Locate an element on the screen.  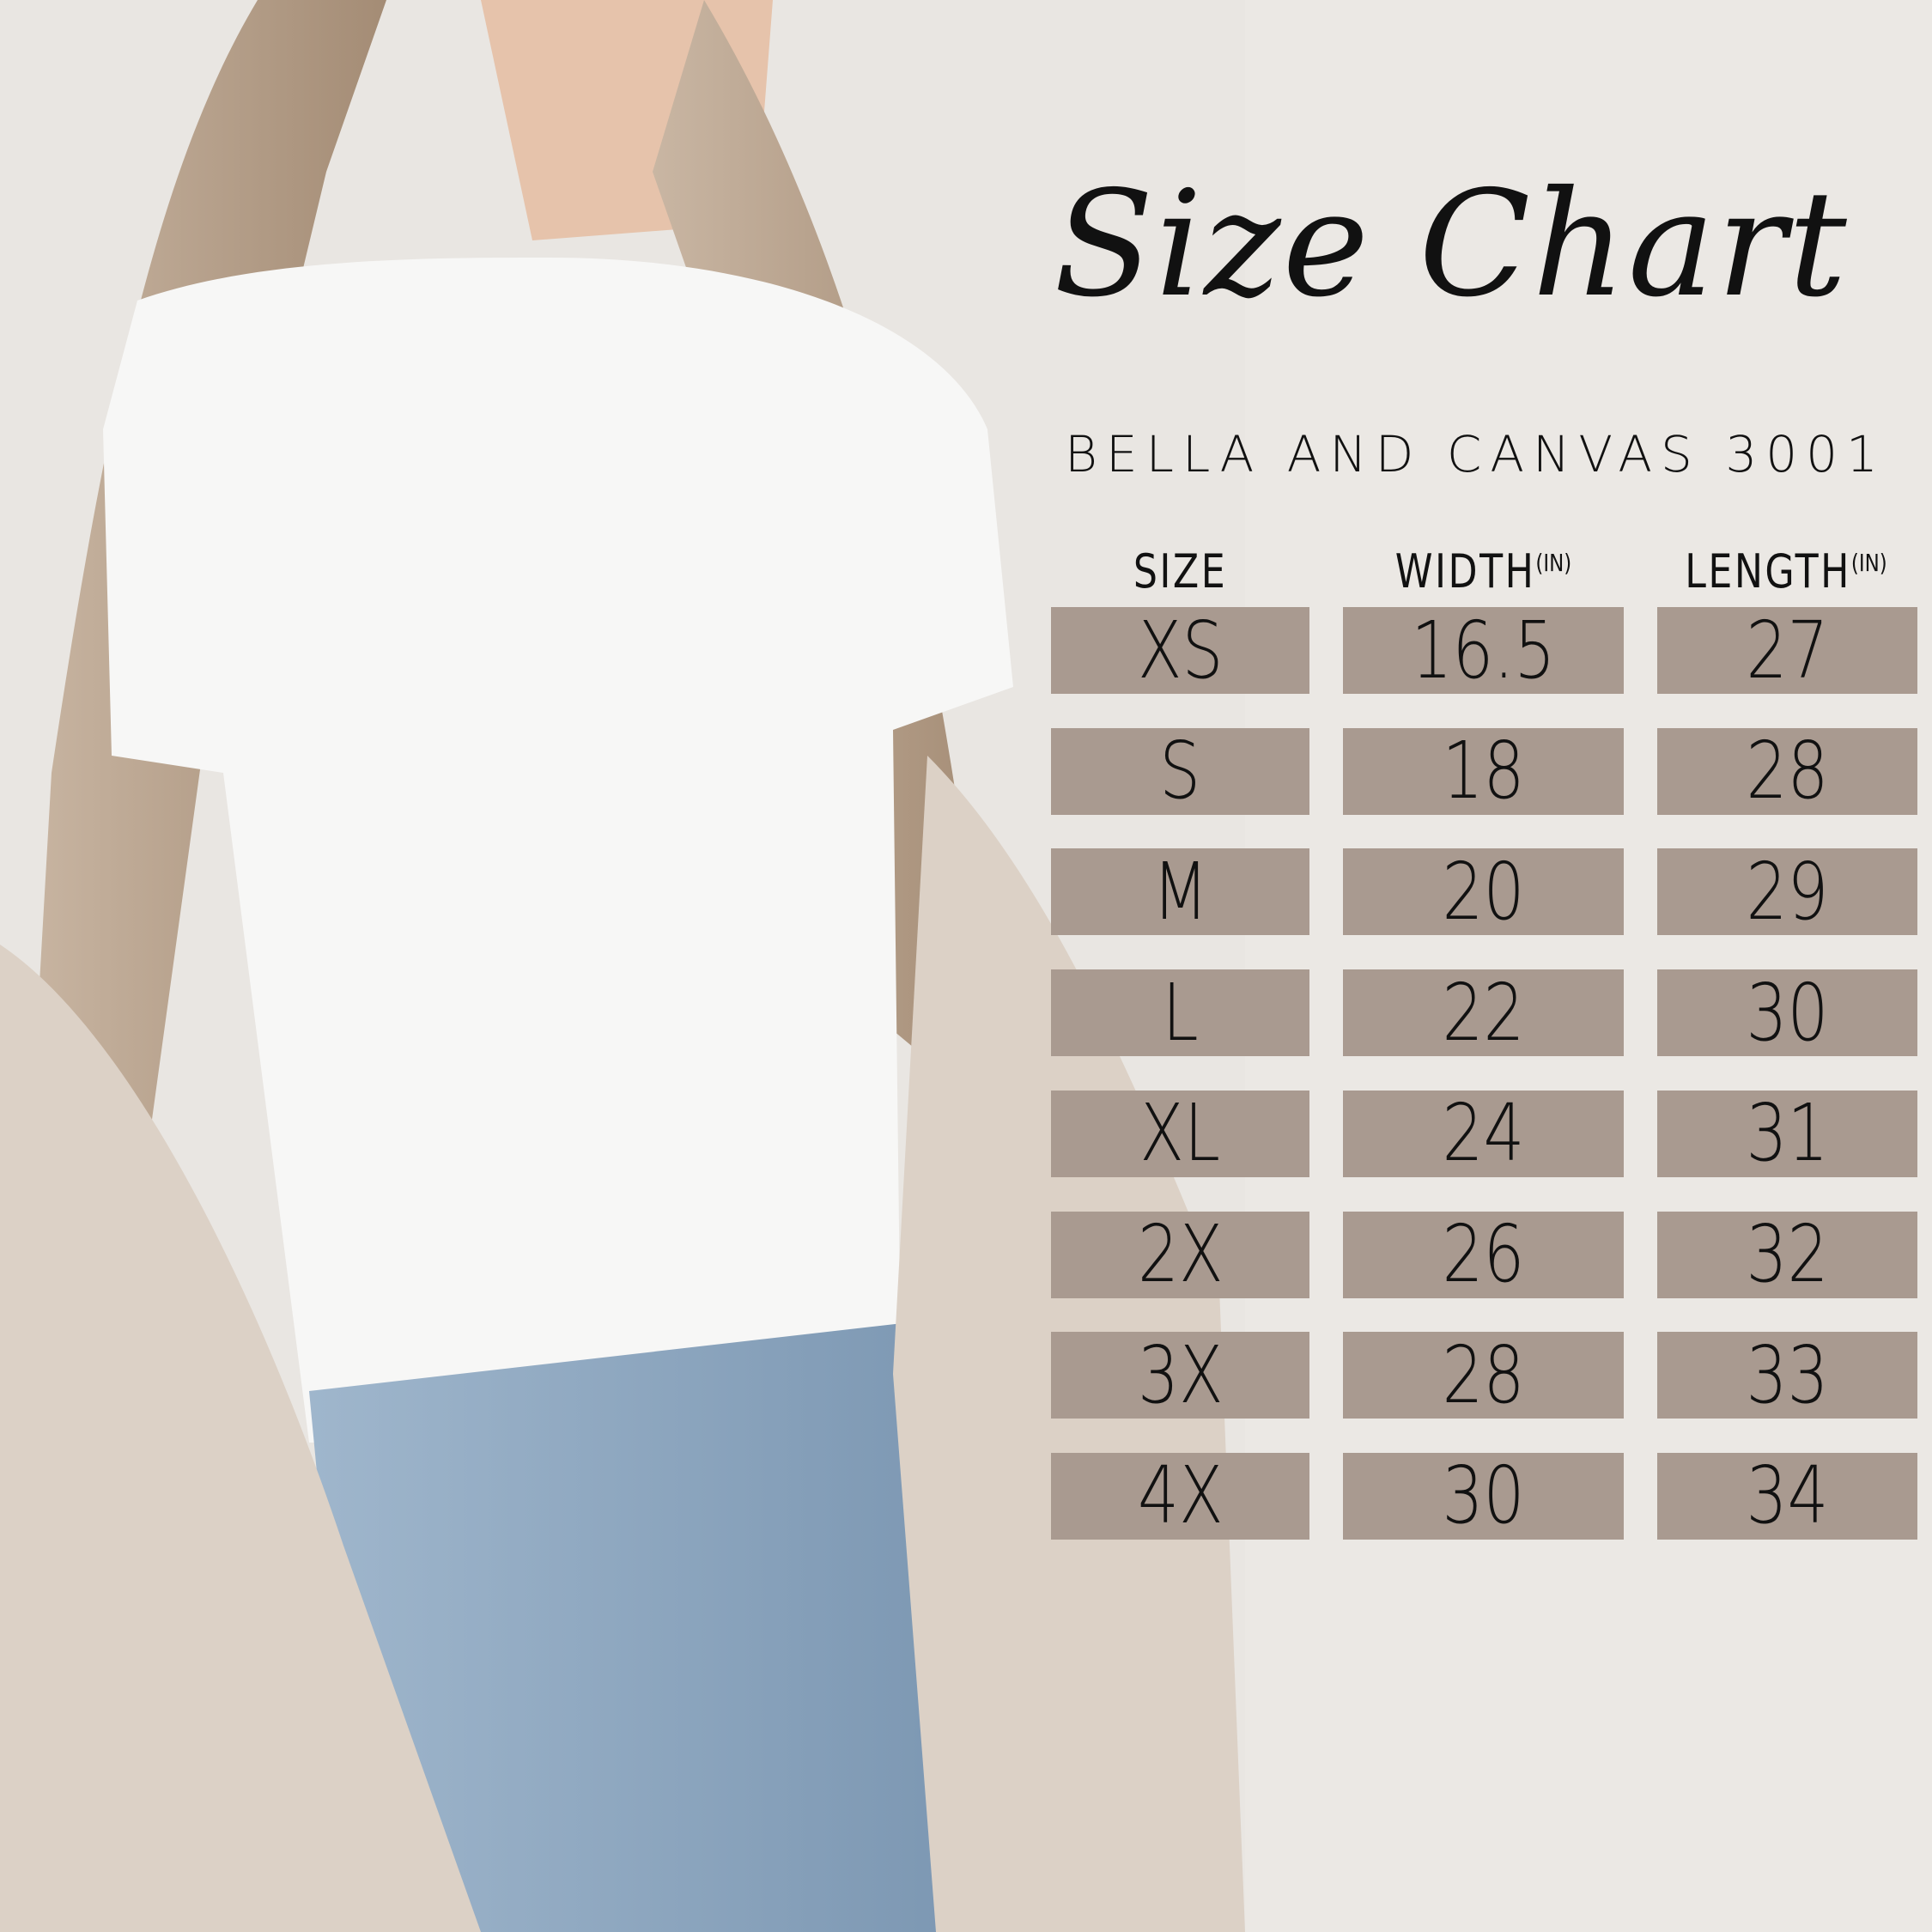
cell-width: 26 is located at coordinates (1484, 1254).